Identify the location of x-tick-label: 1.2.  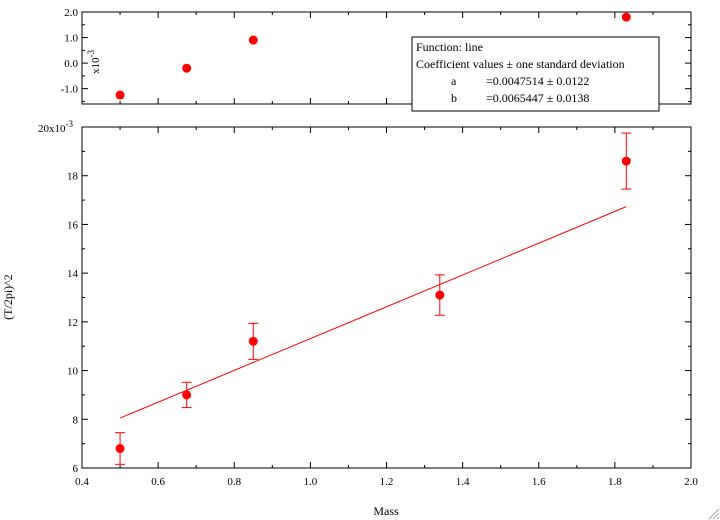
(387, 482).